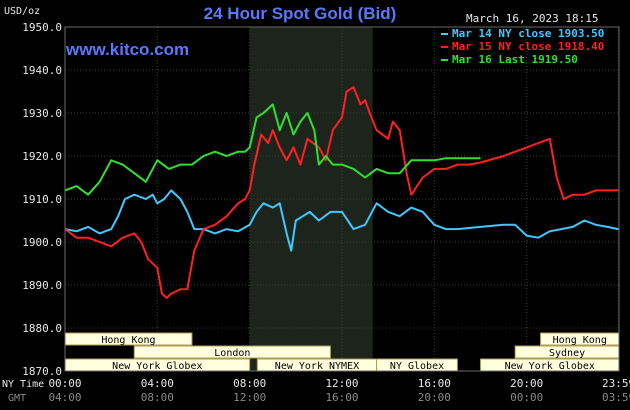  I want to click on x-tick-gmt: 04:00, so click(64, 397).